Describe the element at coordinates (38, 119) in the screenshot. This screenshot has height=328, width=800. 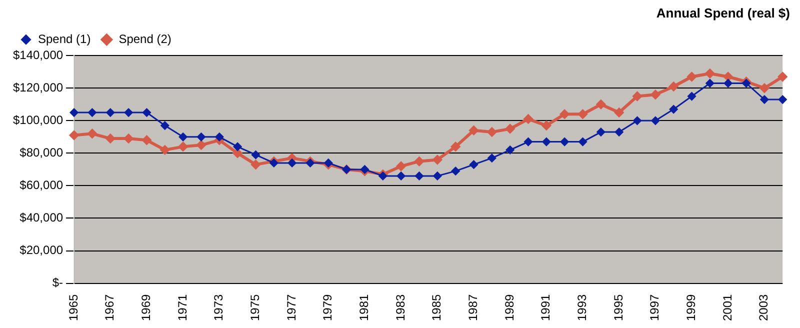
I see `y-tick-label: $100,000` at that location.